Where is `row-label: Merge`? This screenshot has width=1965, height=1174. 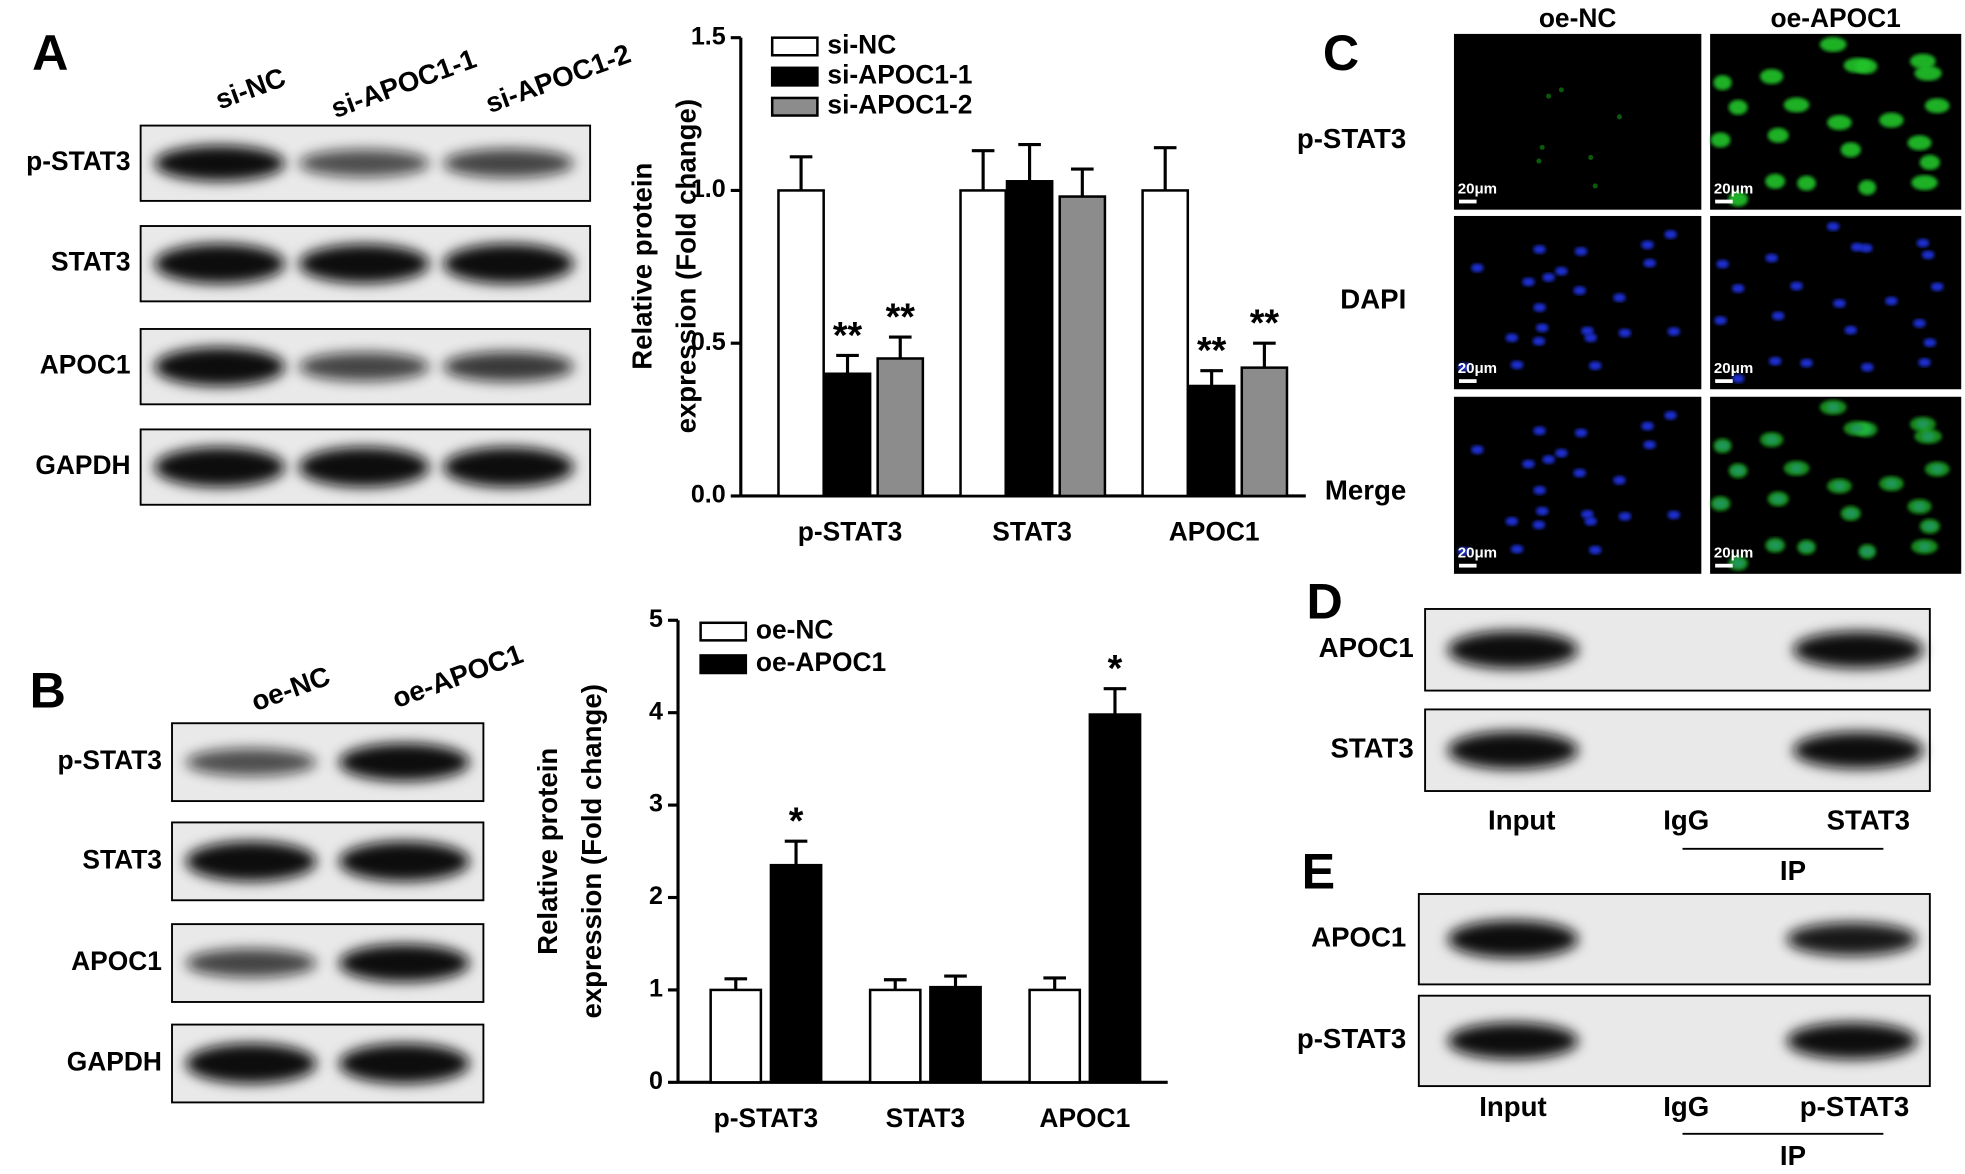 row-label: Merge is located at coordinates (1365, 489).